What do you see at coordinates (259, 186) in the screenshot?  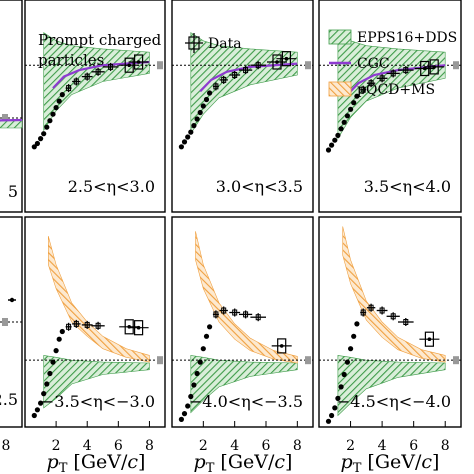 I see `eta-range-label: 3.0<η<3.5` at bounding box center [259, 186].